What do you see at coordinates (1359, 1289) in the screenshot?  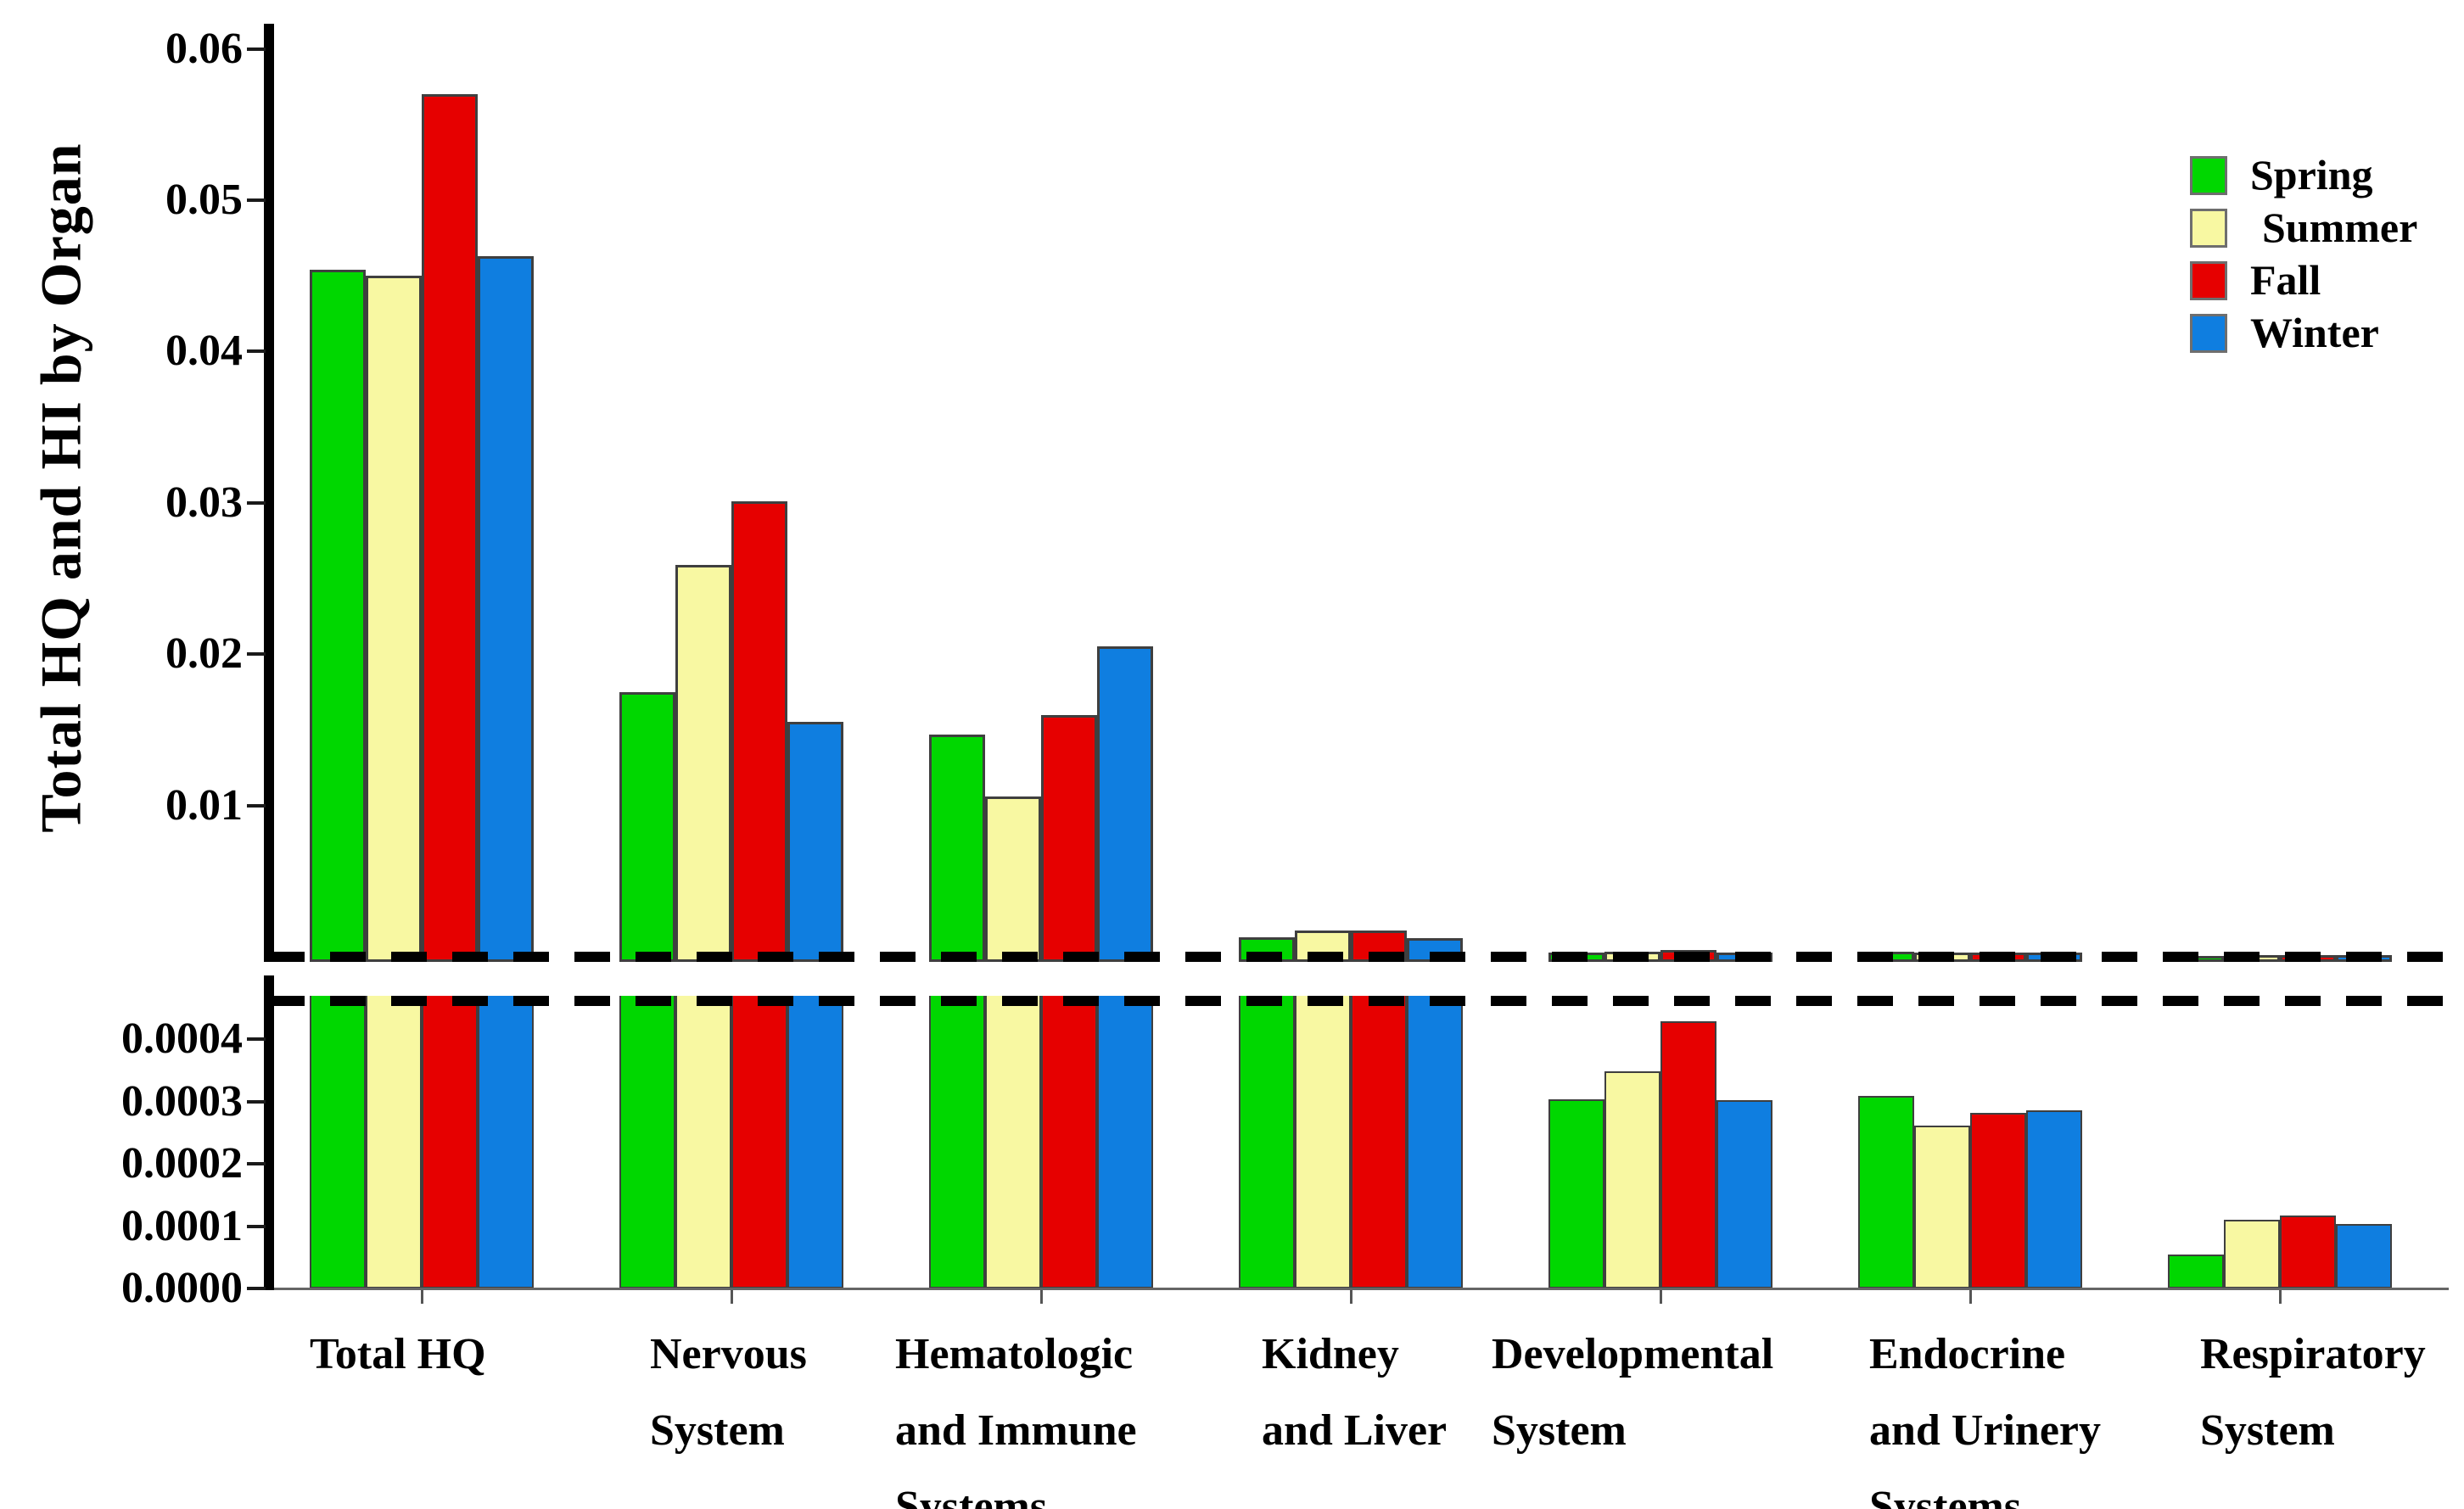 I see `x-axis-line` at bounding box center [1359, 1289].